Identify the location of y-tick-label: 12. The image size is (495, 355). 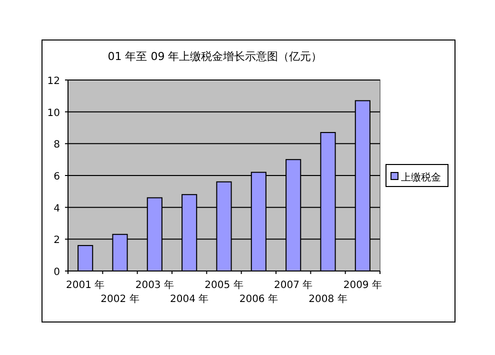
(53, 81).